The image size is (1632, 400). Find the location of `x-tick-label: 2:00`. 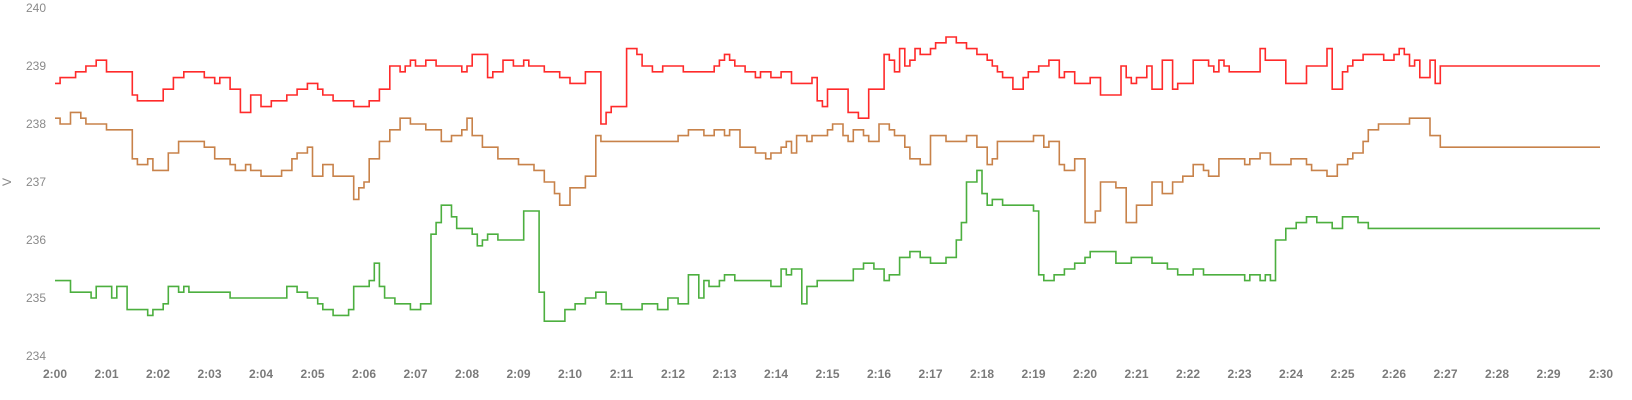

x-tick-label: 2:00 is located at coordinates (55, 374).